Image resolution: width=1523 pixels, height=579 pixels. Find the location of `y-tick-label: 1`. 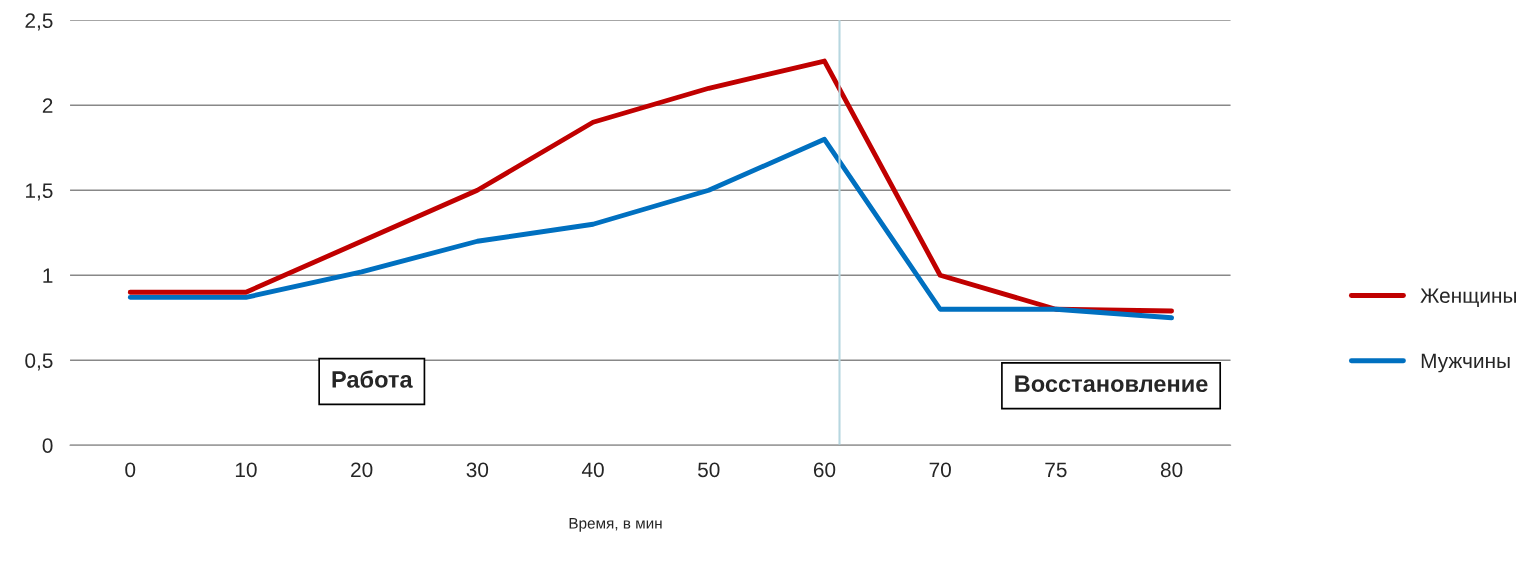

y-tick-label: 1 is located at coordinates (48, 275).